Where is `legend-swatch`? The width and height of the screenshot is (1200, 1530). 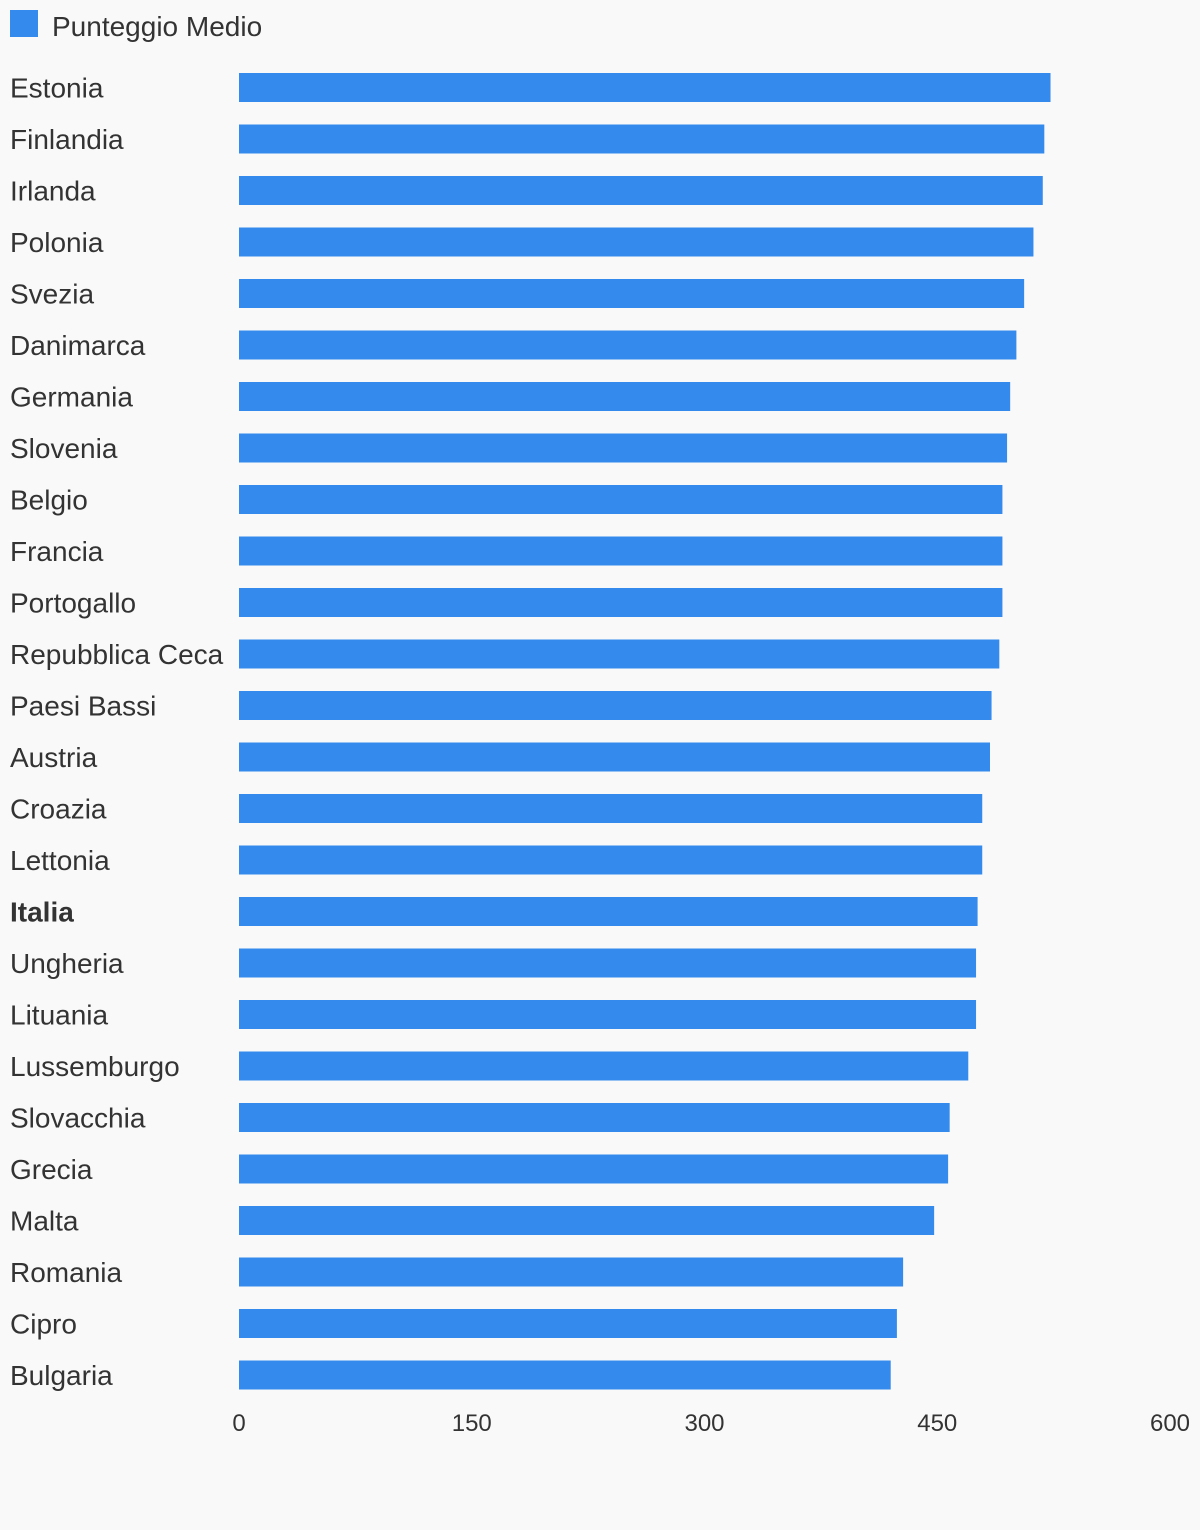
legend-swatch is located at coordinates (24, 23).